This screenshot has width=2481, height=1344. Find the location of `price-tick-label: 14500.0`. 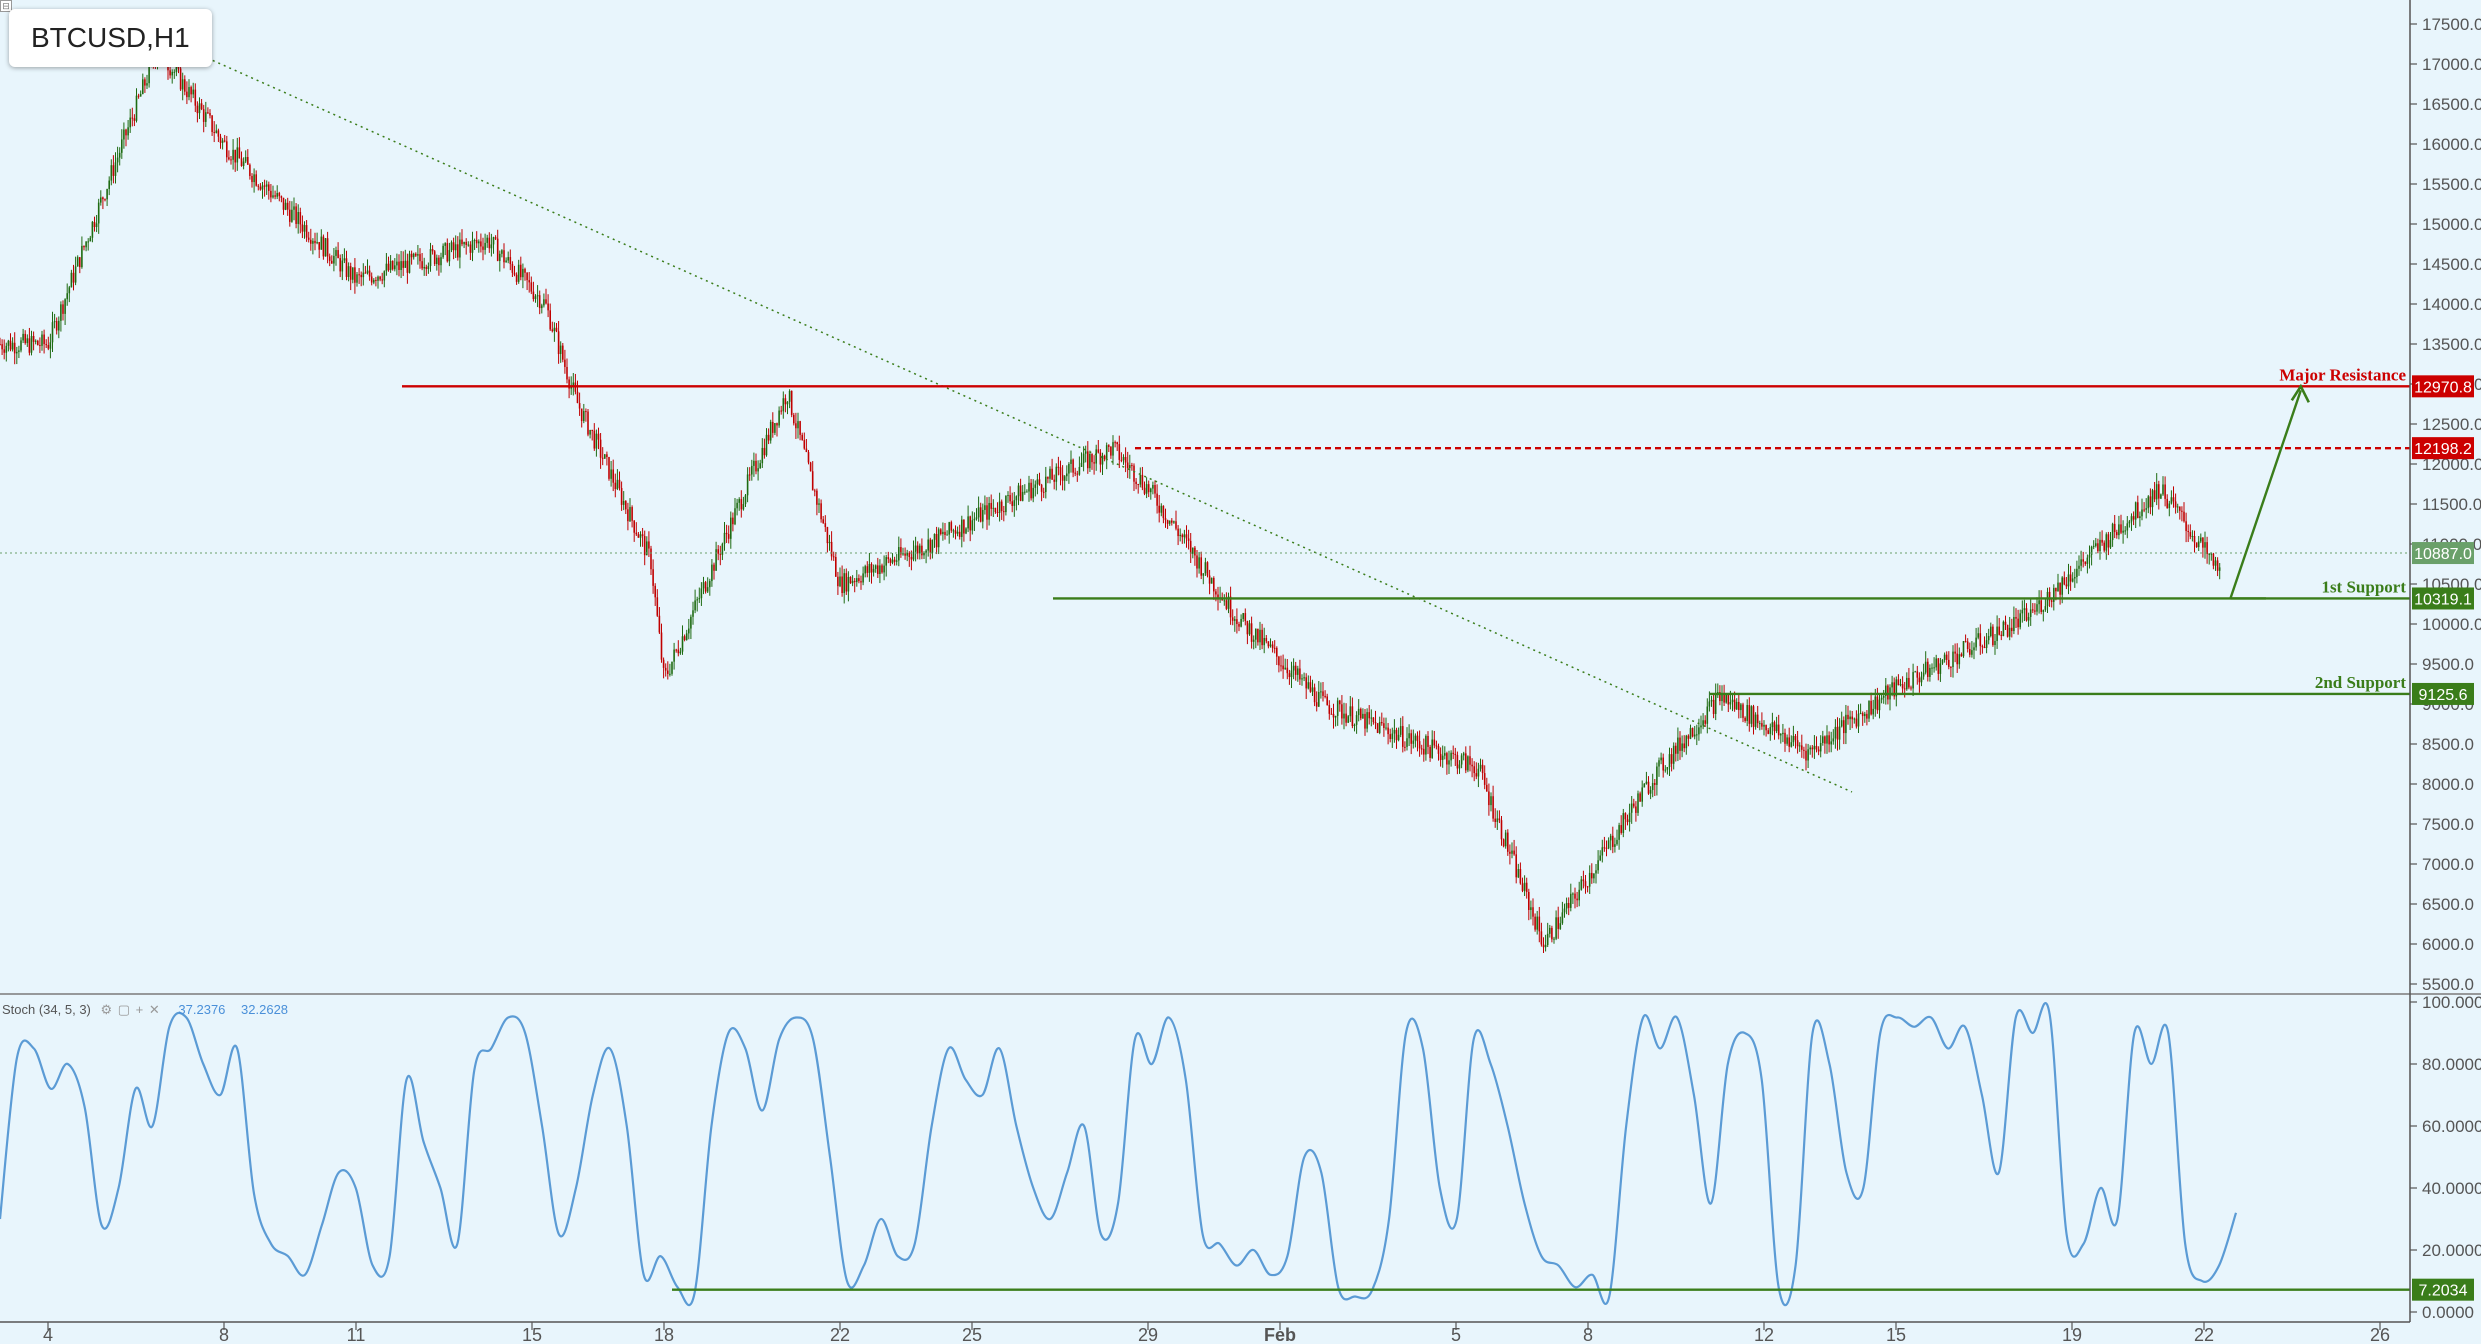

price-tick-label: 14500.0 is located at coordinates (2451, 264).